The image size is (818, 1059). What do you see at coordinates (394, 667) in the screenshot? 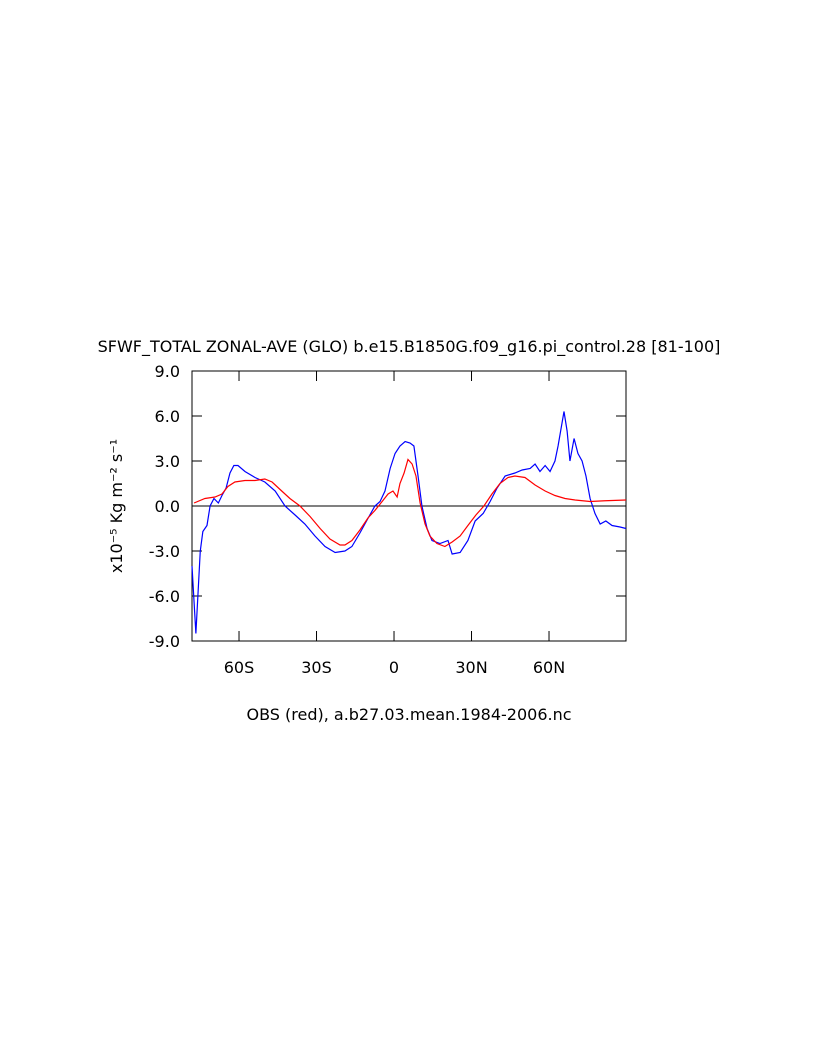
I see `x-tick-label: 0` at bounding box center [394, 667].